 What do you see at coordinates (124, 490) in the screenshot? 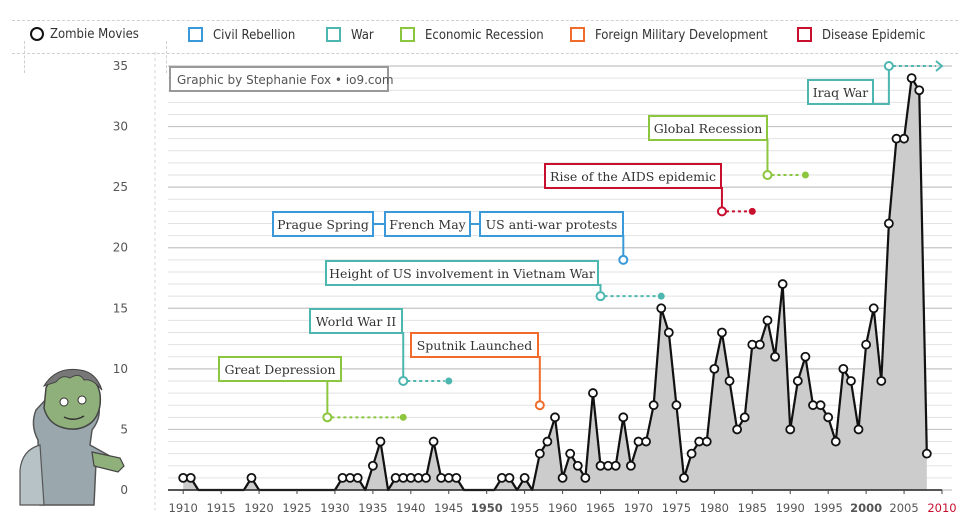
I see `y-tick-label: 0` at bounding box center [124, 490].